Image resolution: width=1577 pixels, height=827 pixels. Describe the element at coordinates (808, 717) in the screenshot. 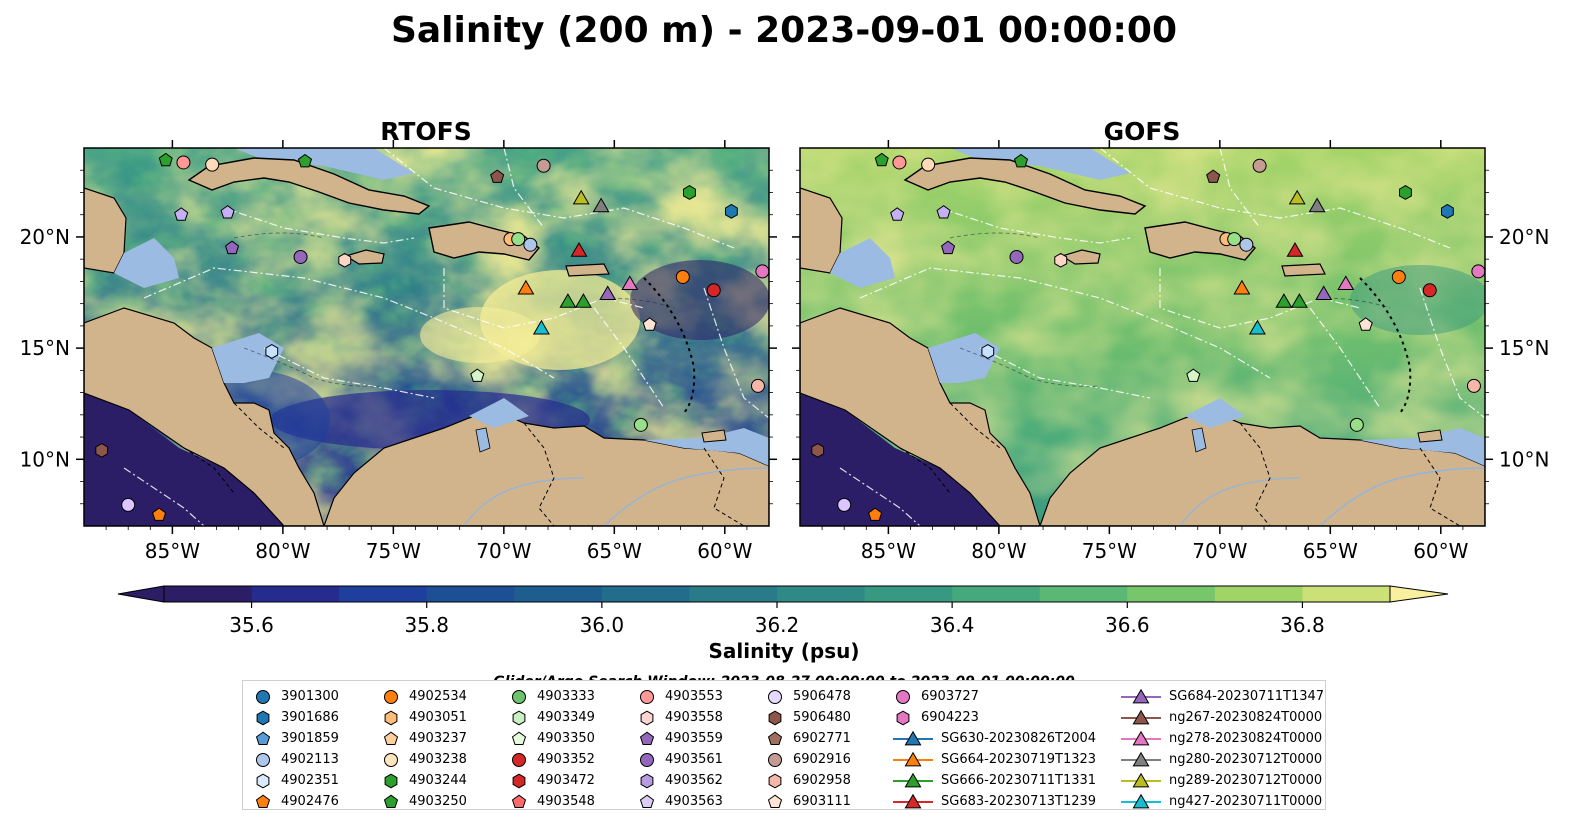

I see `legend-item: 5906480` at that location.